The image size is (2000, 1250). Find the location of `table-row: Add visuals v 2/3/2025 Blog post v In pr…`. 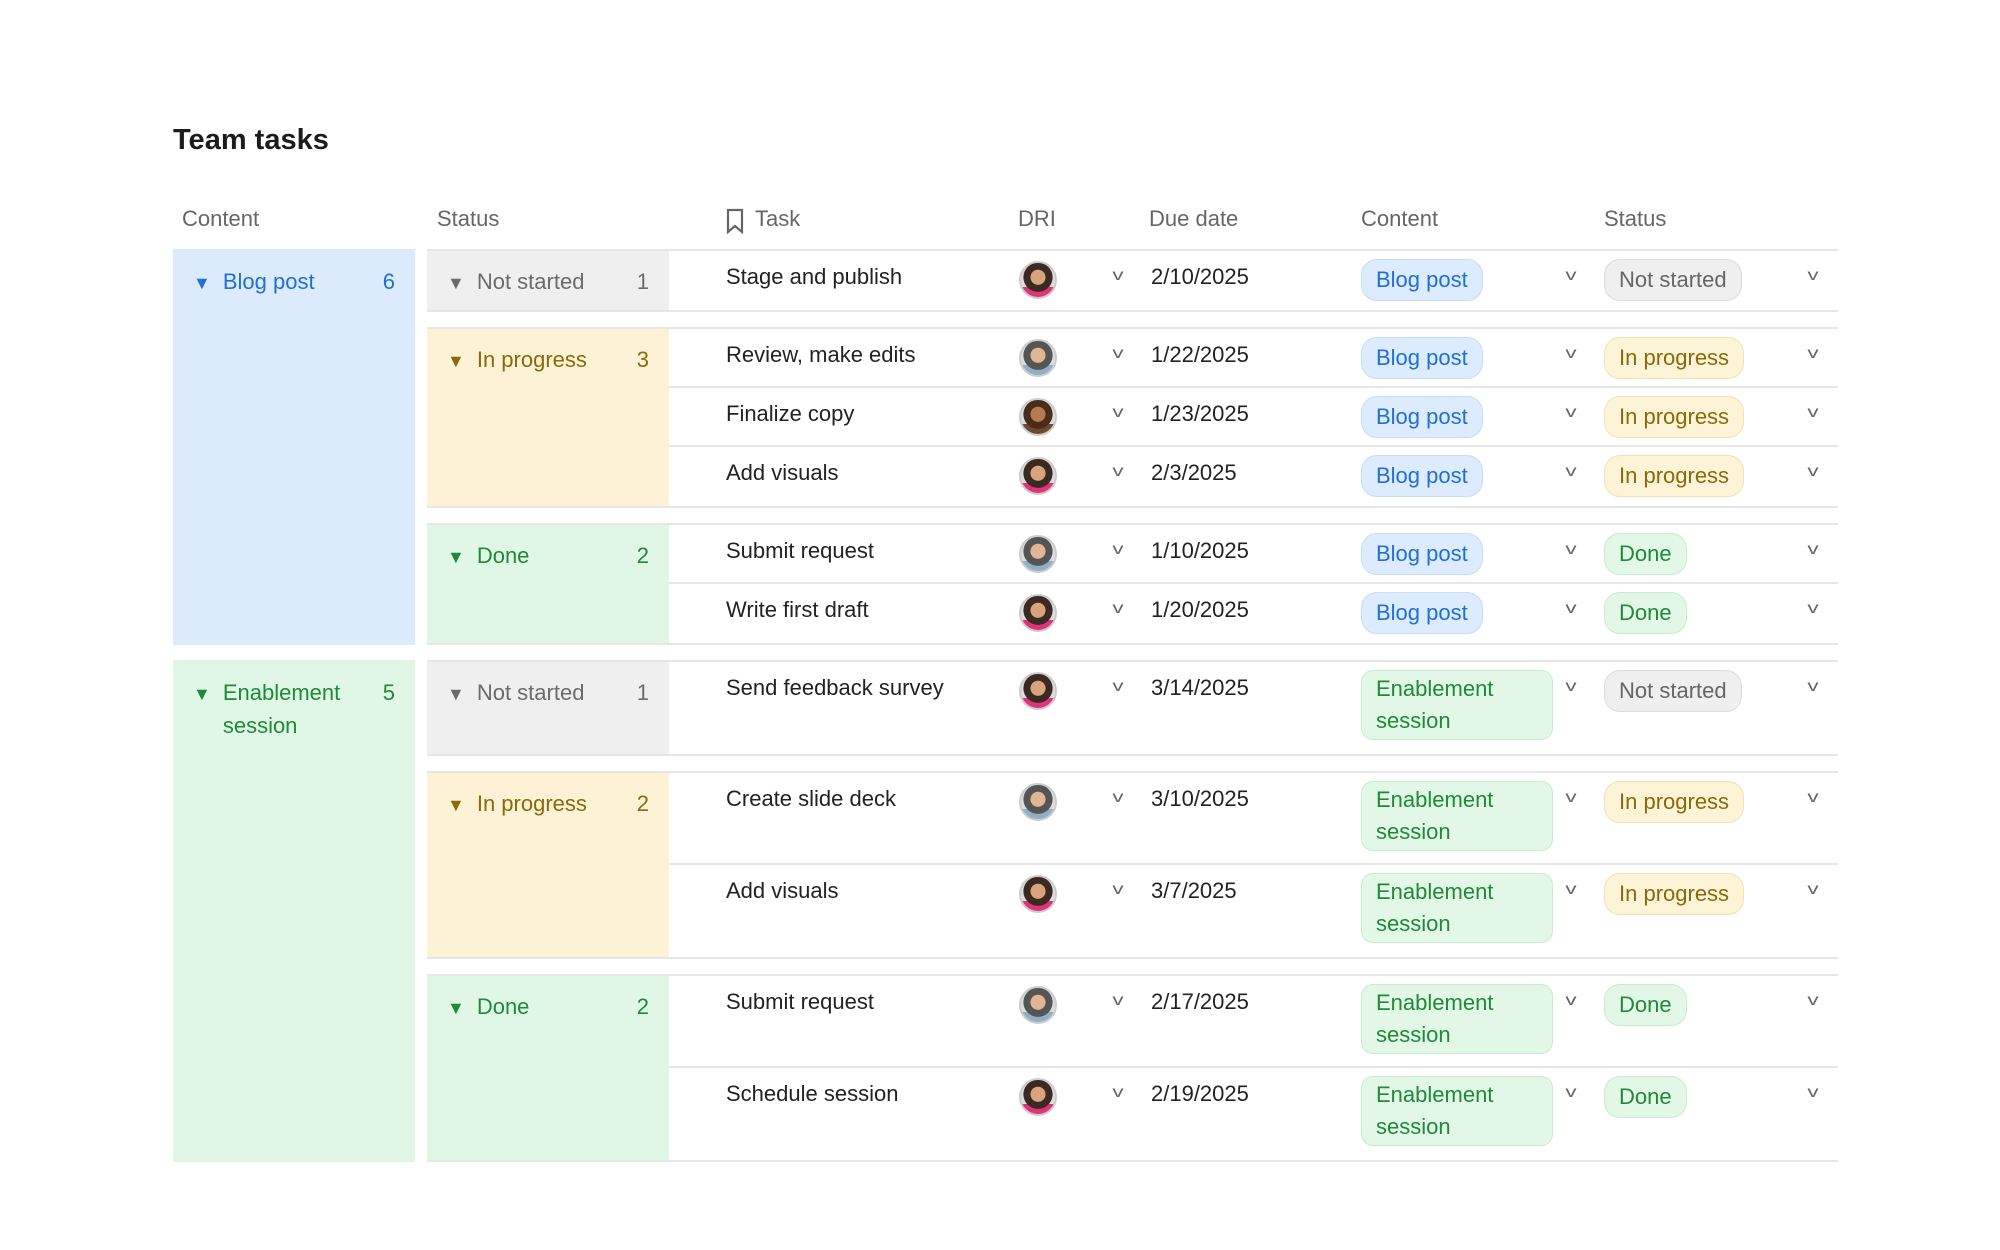

table-row: Add visuals v 2/3/2025 Blog post v In pr… is located at coordinates (1253, 476).